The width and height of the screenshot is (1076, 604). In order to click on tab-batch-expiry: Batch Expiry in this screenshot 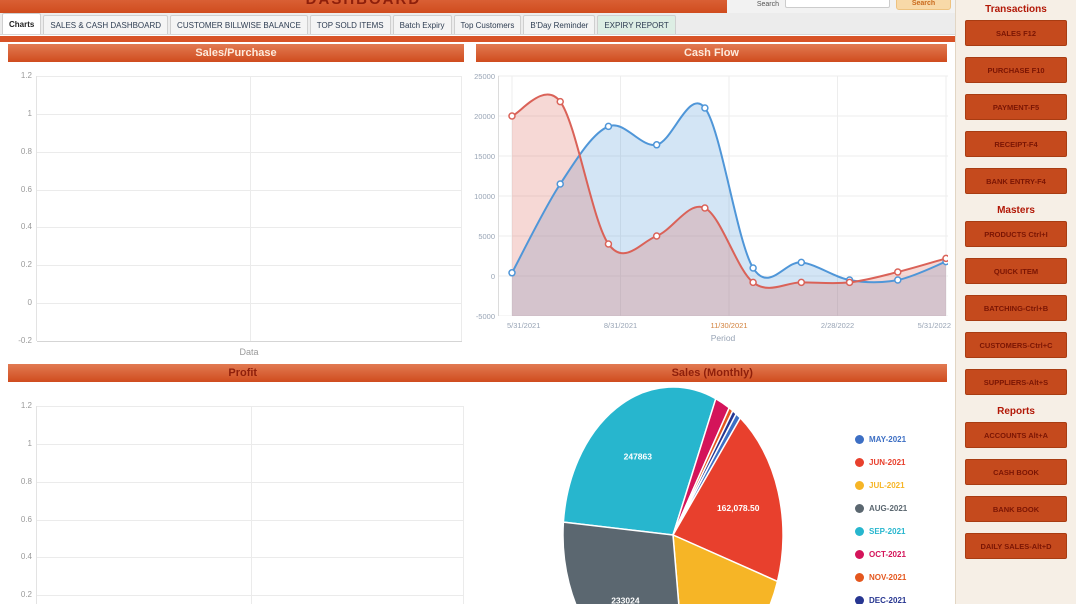, I will do `click(422, 24)`.